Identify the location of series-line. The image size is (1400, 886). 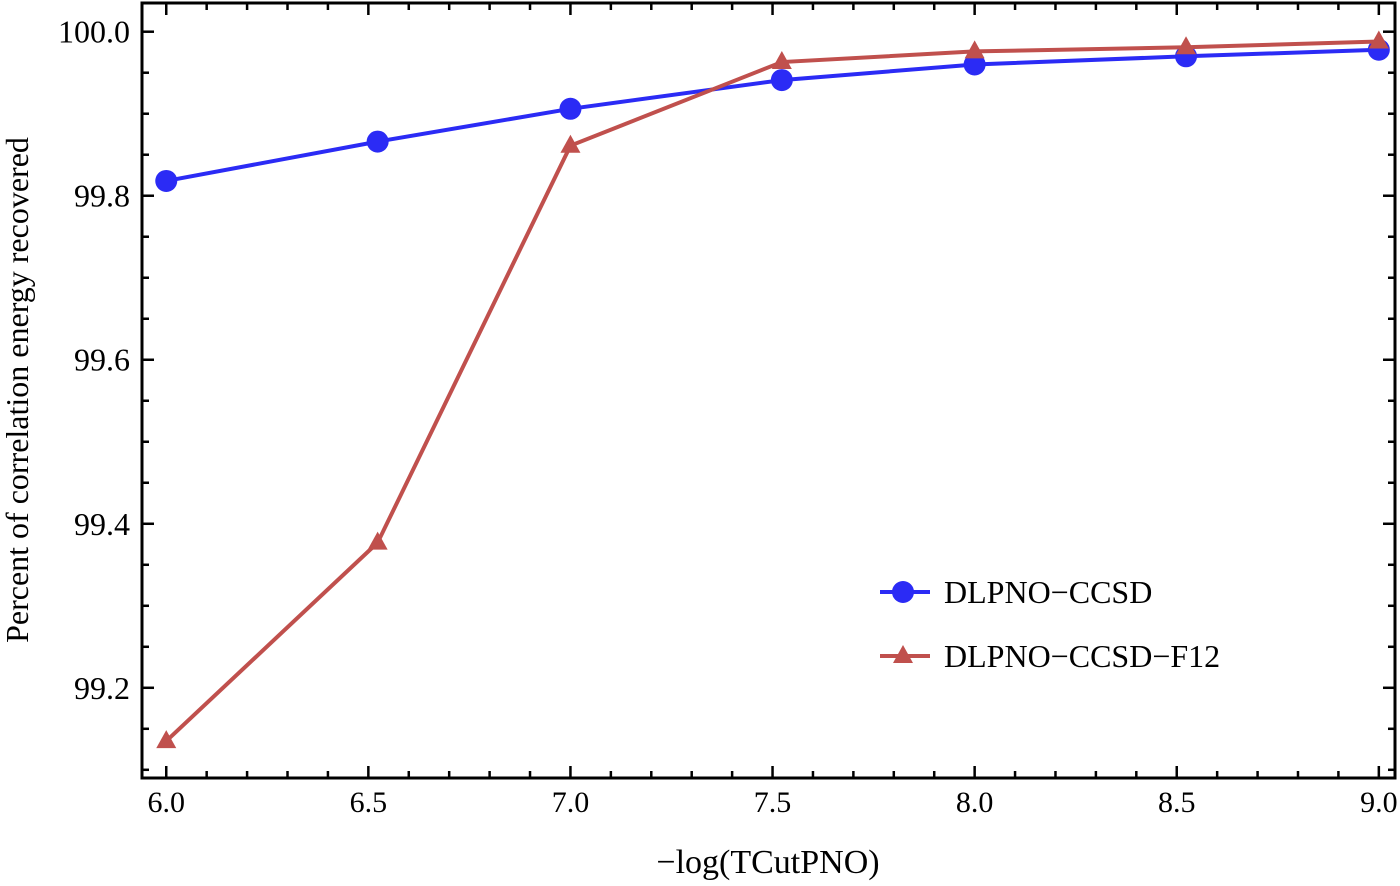
(772, 115).